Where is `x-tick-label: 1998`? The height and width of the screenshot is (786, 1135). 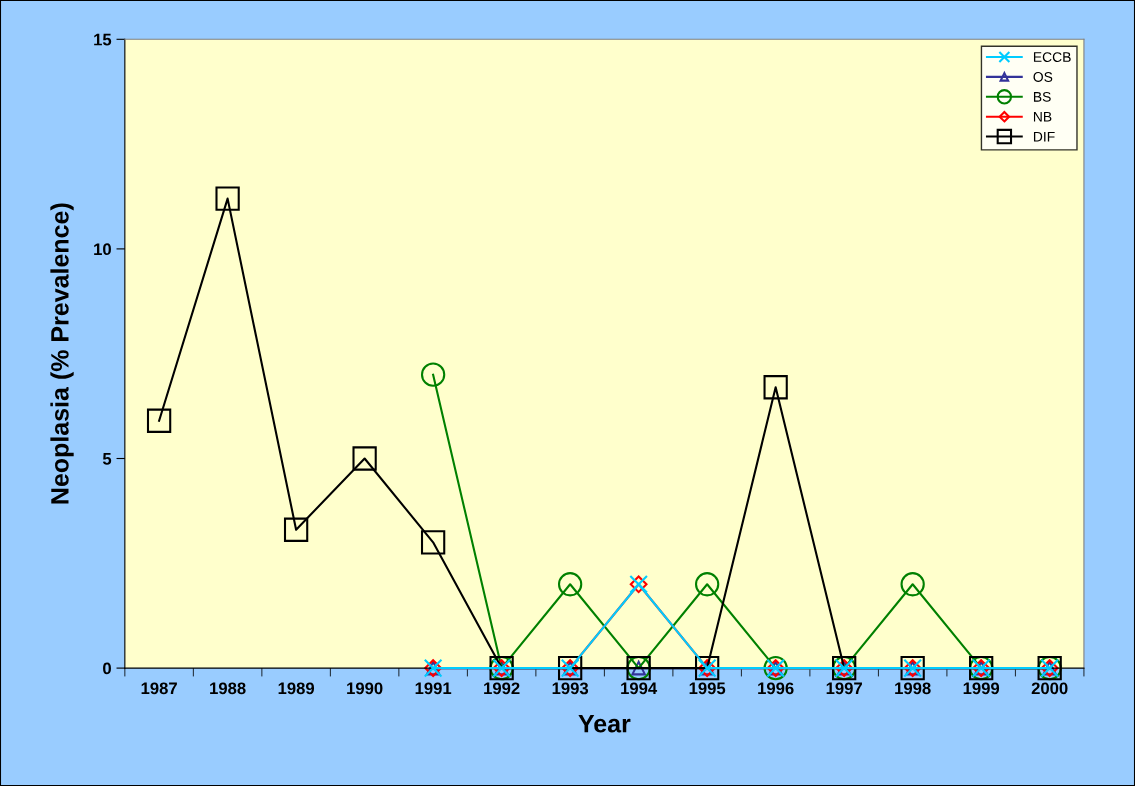 x-tick-label: 1998 is located at coordinates (913, 688).